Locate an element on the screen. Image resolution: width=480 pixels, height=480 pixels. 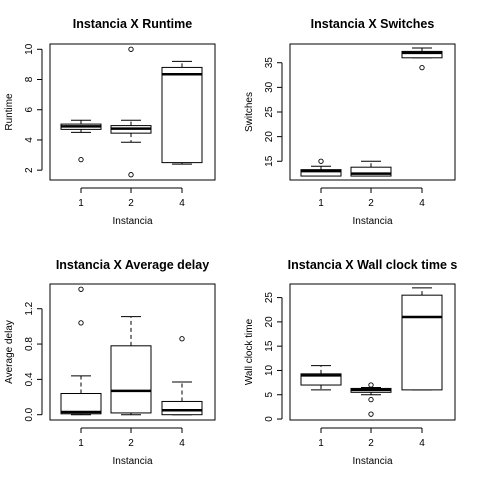
y-tick-label: 8 is located at coordinates (29, 79).